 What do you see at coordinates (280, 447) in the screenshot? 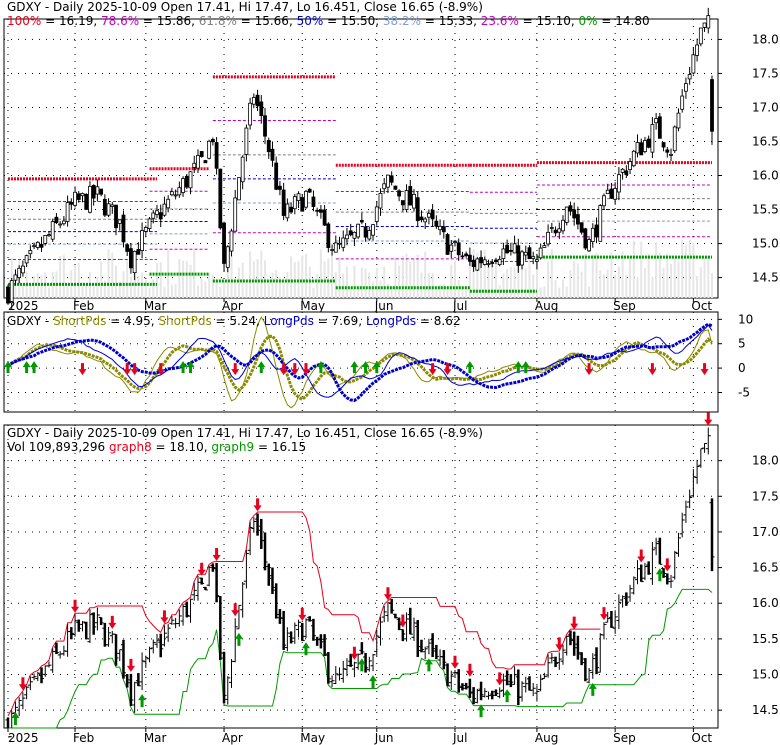
I see `header-part: = 16.15` at bounding box center [280, 447].